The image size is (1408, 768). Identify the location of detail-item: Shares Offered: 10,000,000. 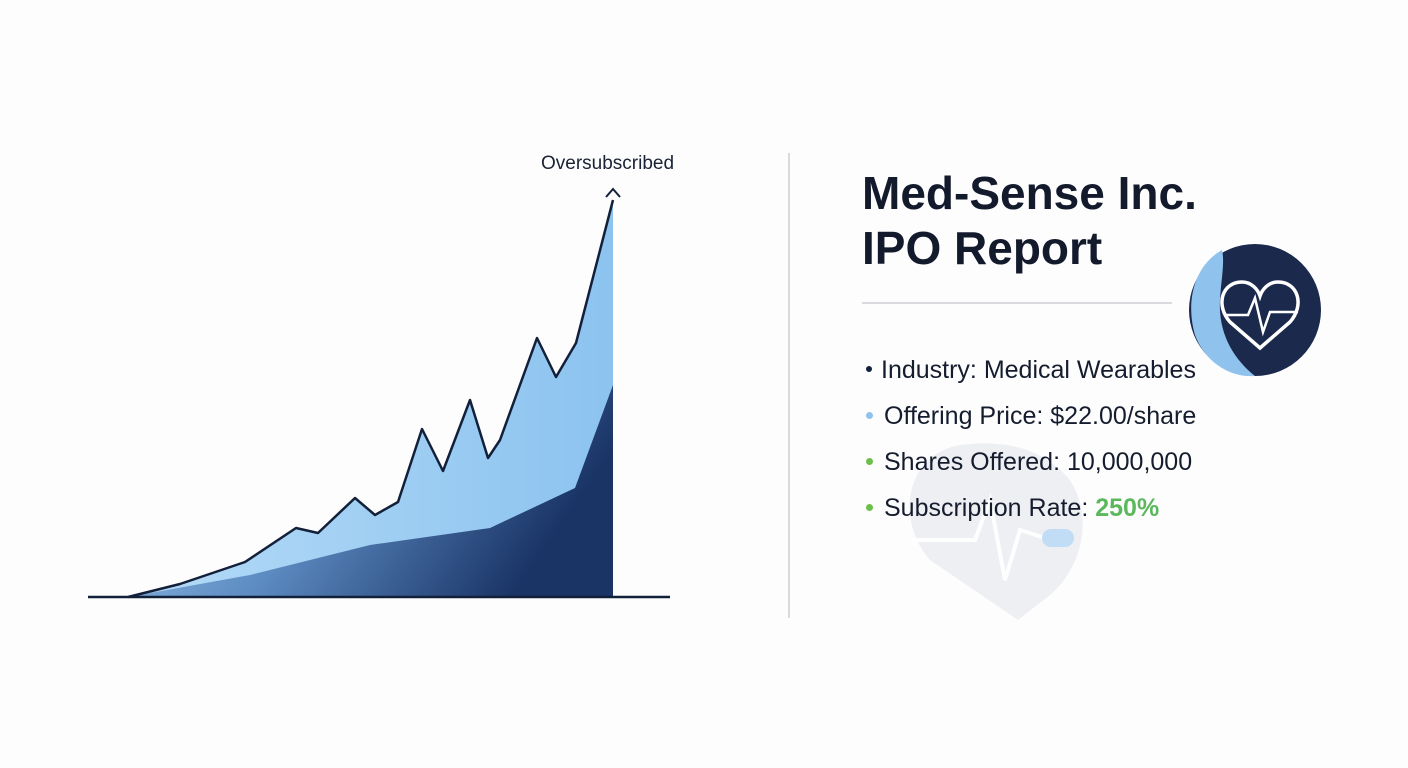
(1029, 462).